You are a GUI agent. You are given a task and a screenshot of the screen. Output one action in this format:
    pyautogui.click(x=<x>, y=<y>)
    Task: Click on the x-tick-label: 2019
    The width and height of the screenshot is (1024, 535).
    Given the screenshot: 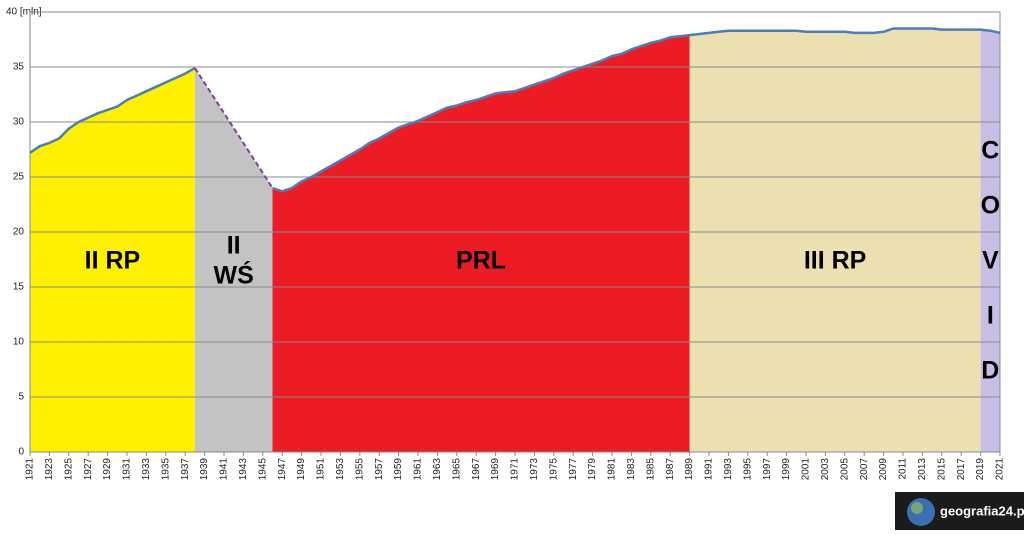 What is the action you would take?
    pyautogui.click(x=980, y=469)
    